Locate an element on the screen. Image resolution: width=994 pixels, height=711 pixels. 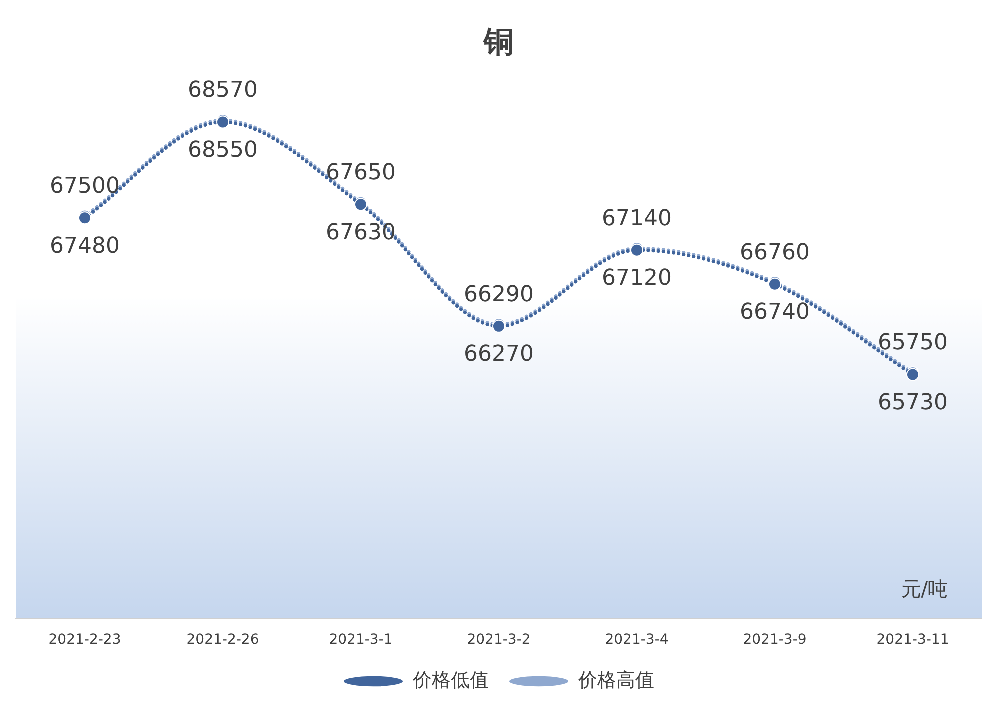
x-tick-label: 2021-2-26 is located at coordinates (223, 640).